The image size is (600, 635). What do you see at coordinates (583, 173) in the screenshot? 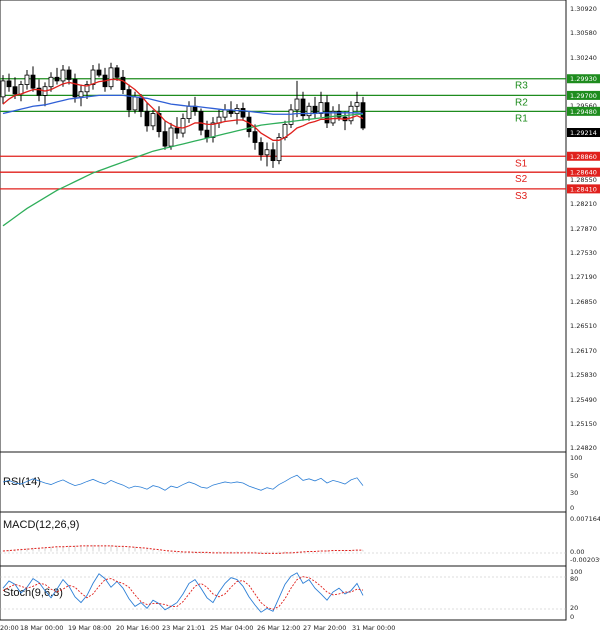
I see `level-price-label: 1.28640` at bounding box center [583, 173].